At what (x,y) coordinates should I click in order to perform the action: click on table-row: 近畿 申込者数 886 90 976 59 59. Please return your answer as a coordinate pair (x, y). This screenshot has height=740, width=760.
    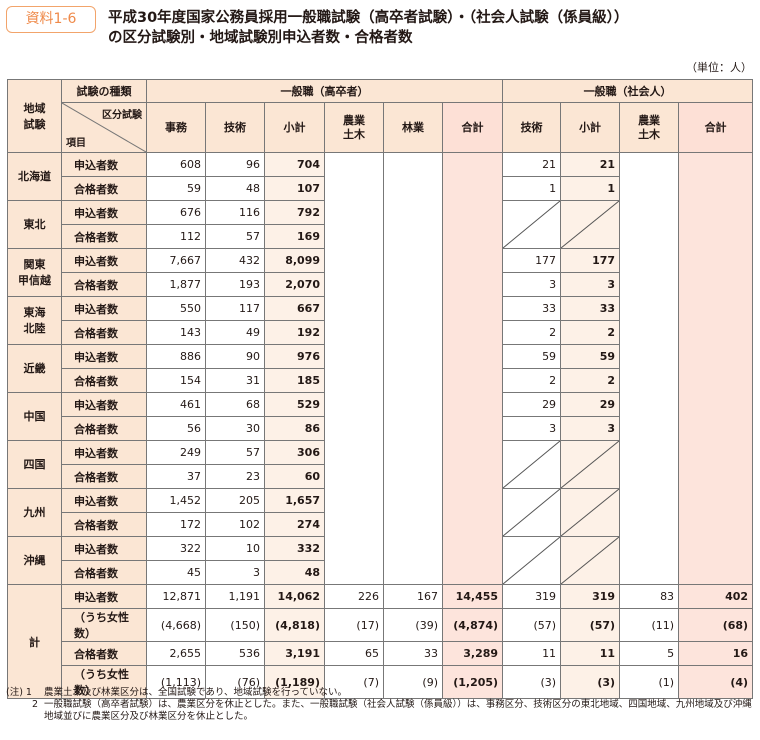
    Looking at the image, I should click on (380, 368).